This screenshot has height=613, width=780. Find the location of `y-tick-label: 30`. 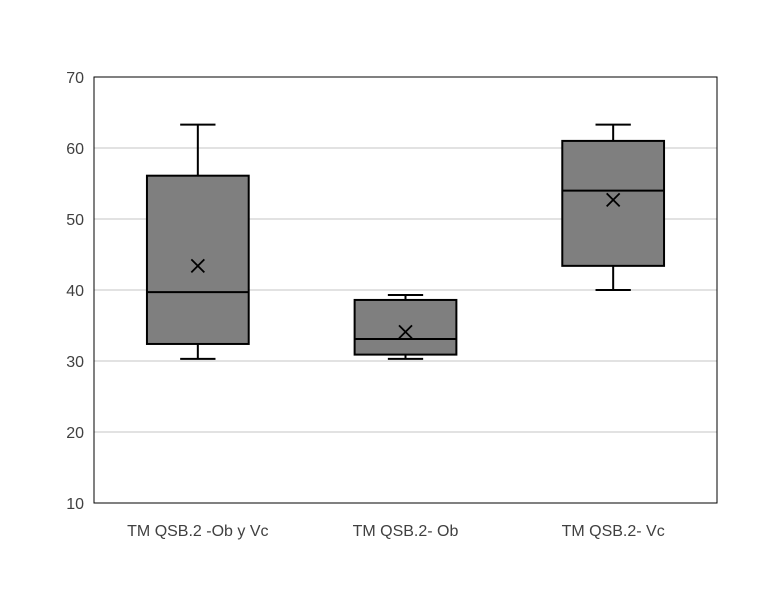

y-tick-label: 30 is located at coordinates (75, 362).